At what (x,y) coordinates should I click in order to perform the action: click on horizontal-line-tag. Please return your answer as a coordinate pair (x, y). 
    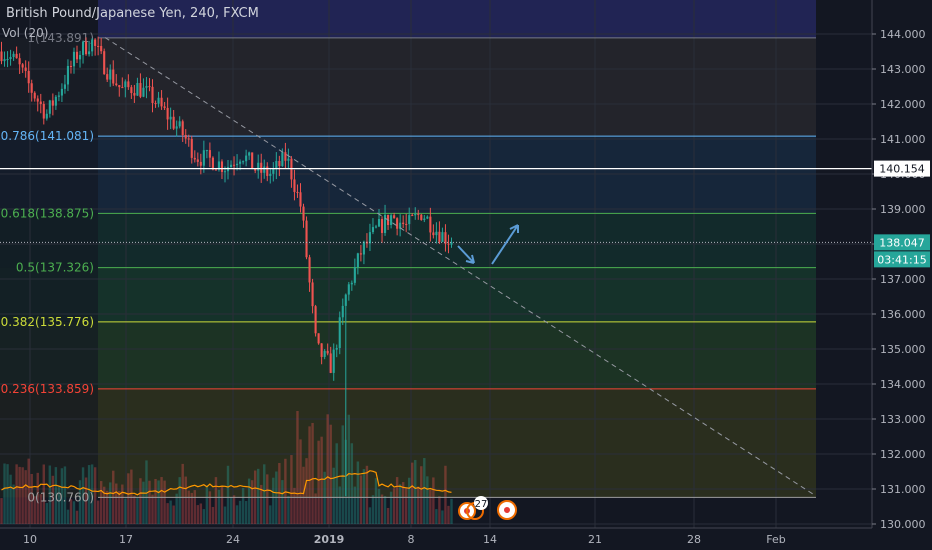
    Looking at the image, I should click on (902, 168).